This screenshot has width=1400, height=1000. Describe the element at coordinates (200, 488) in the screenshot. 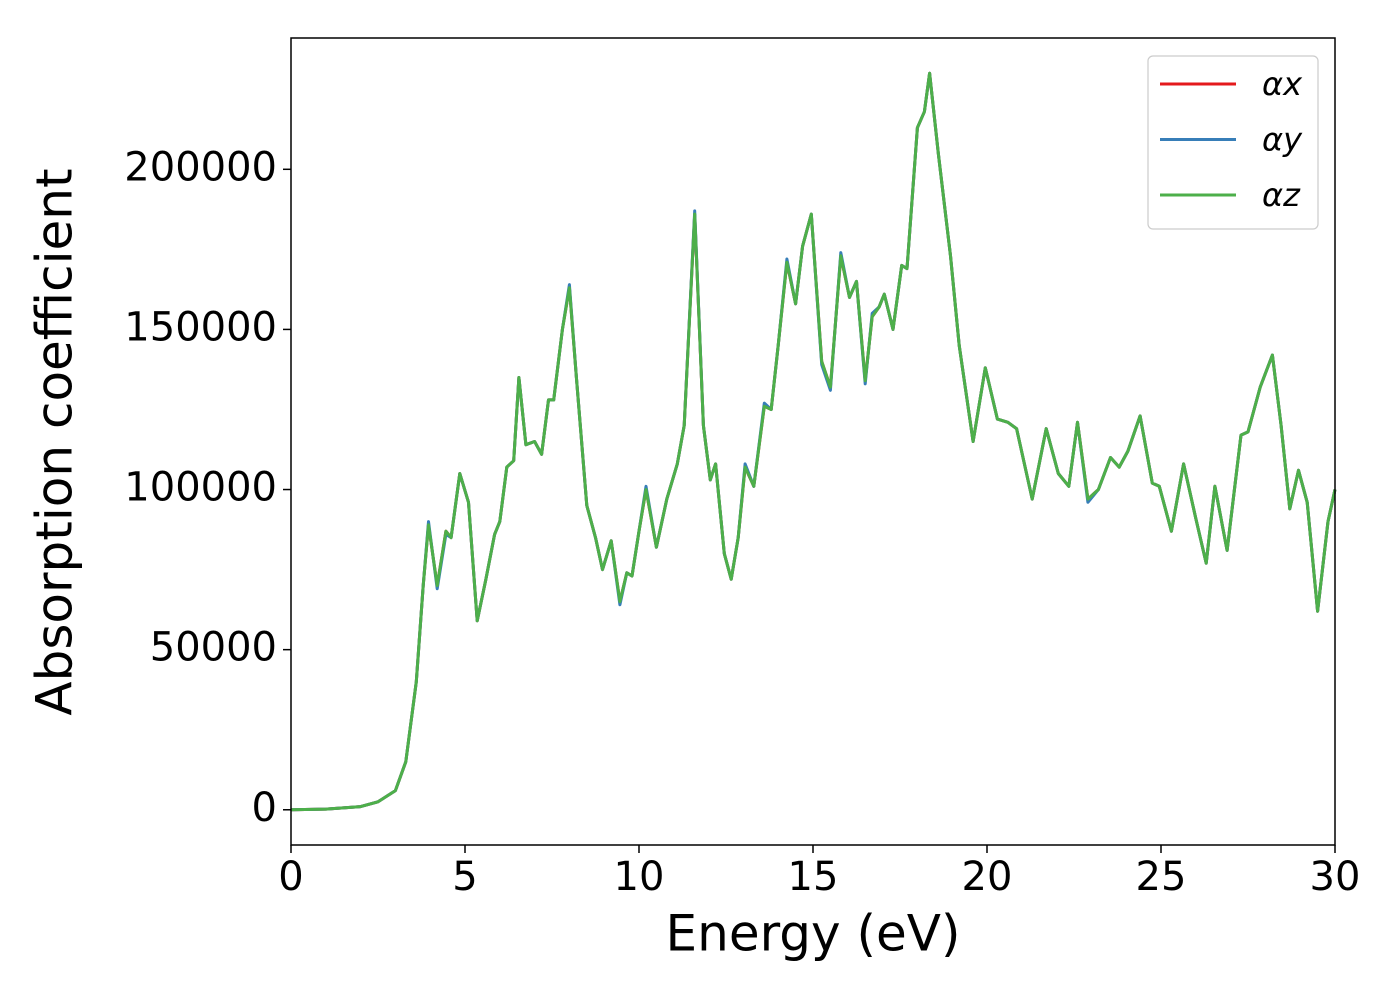

I see `y-tick-label: 100000` at that location.